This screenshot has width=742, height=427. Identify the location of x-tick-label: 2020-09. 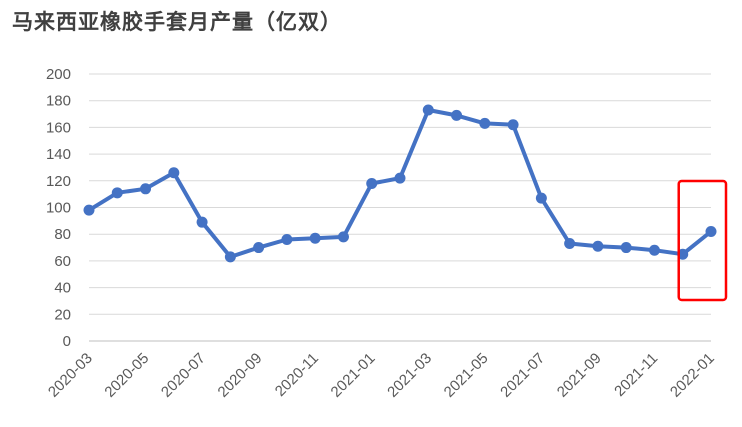
(240, 375).